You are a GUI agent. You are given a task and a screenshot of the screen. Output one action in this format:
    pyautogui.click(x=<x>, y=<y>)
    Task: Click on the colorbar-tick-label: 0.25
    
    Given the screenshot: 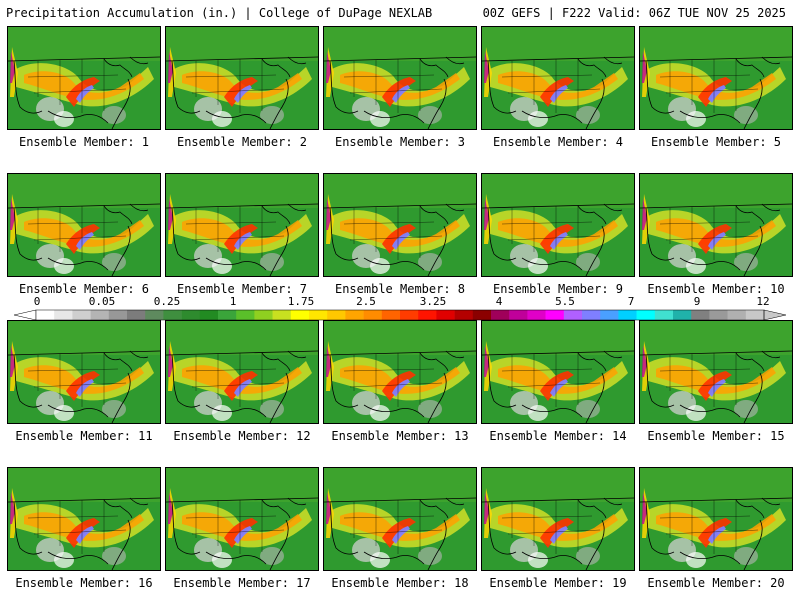 What is the action you would take?
    pyautogui.click(x=167, y=301)
    